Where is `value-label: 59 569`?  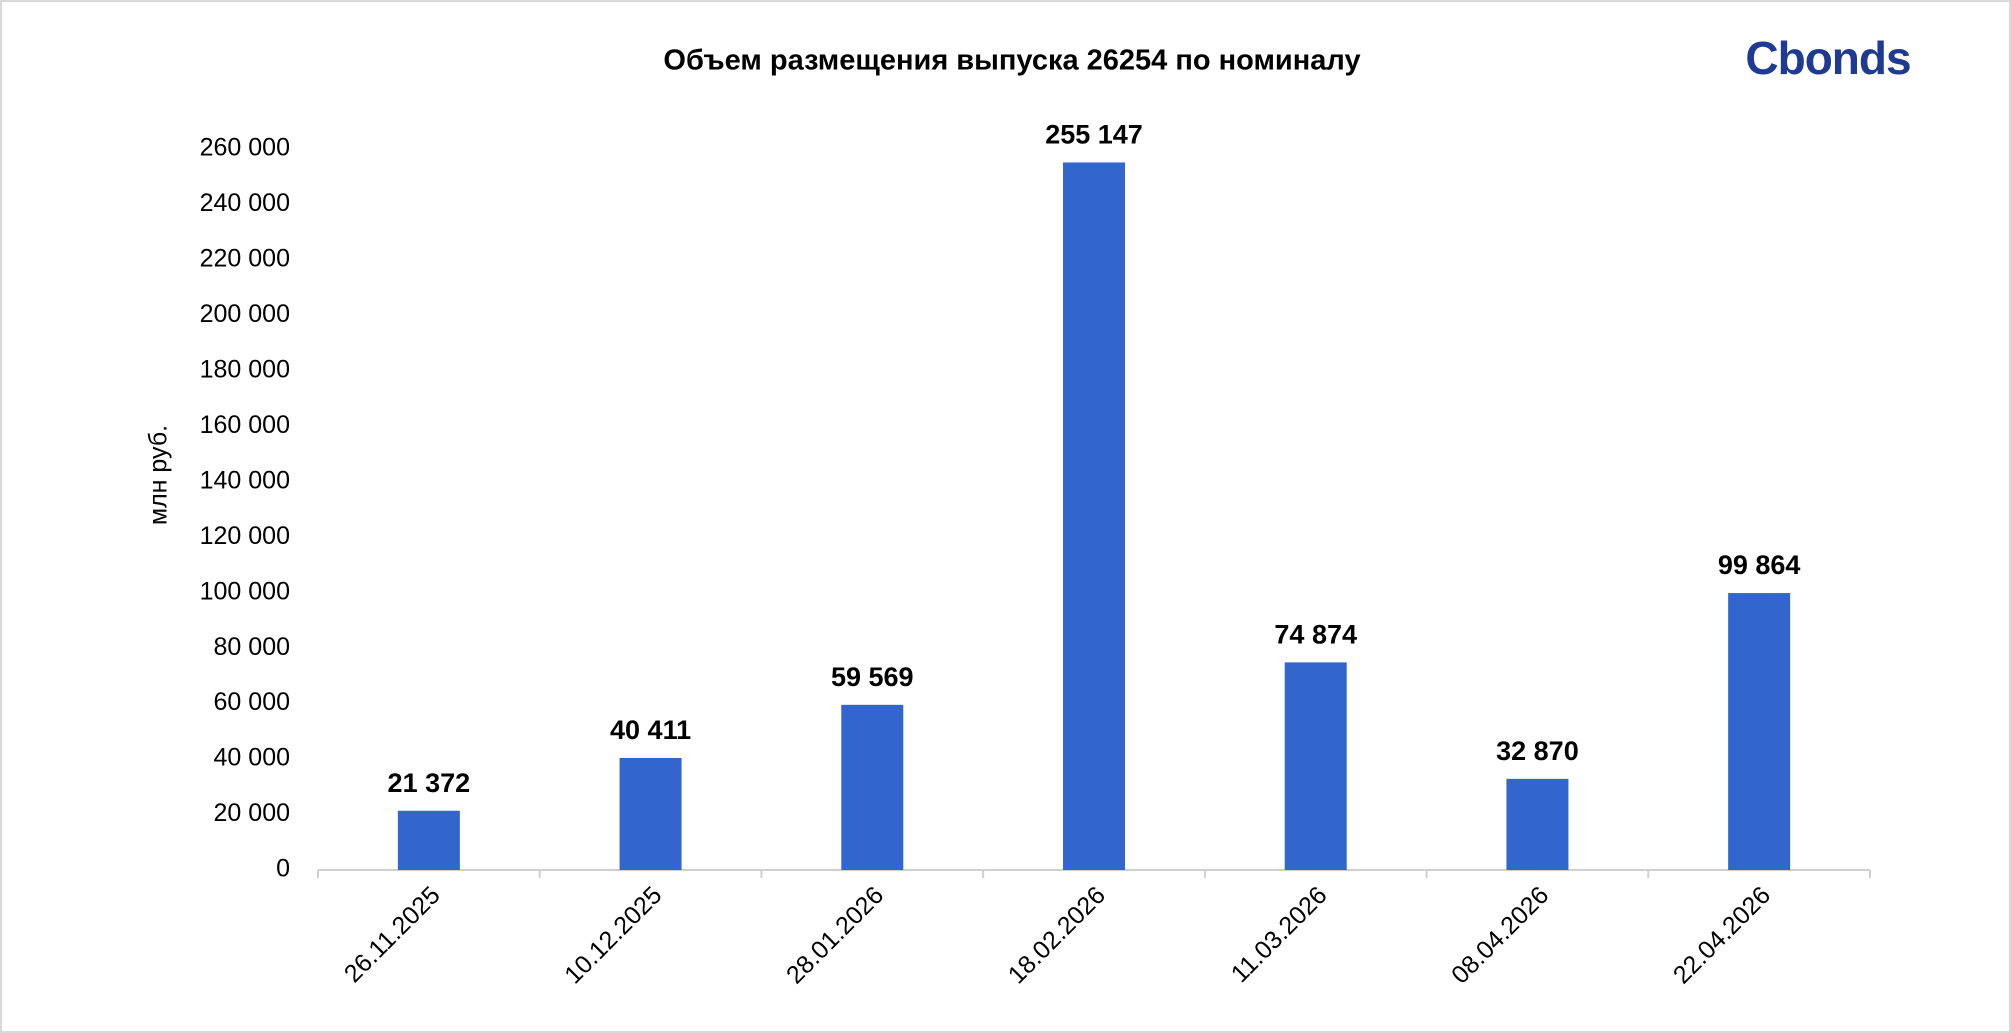 value-label: 59 569 is located at coordinates (872, 677).